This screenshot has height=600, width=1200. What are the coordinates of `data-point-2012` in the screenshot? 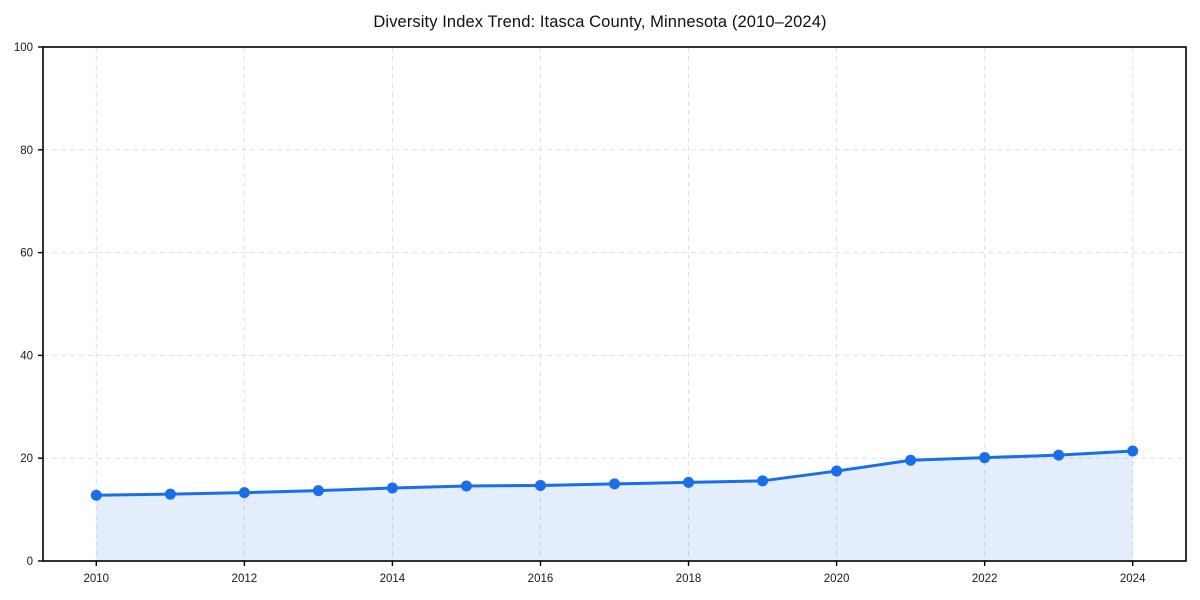 It's located at (244, 493).